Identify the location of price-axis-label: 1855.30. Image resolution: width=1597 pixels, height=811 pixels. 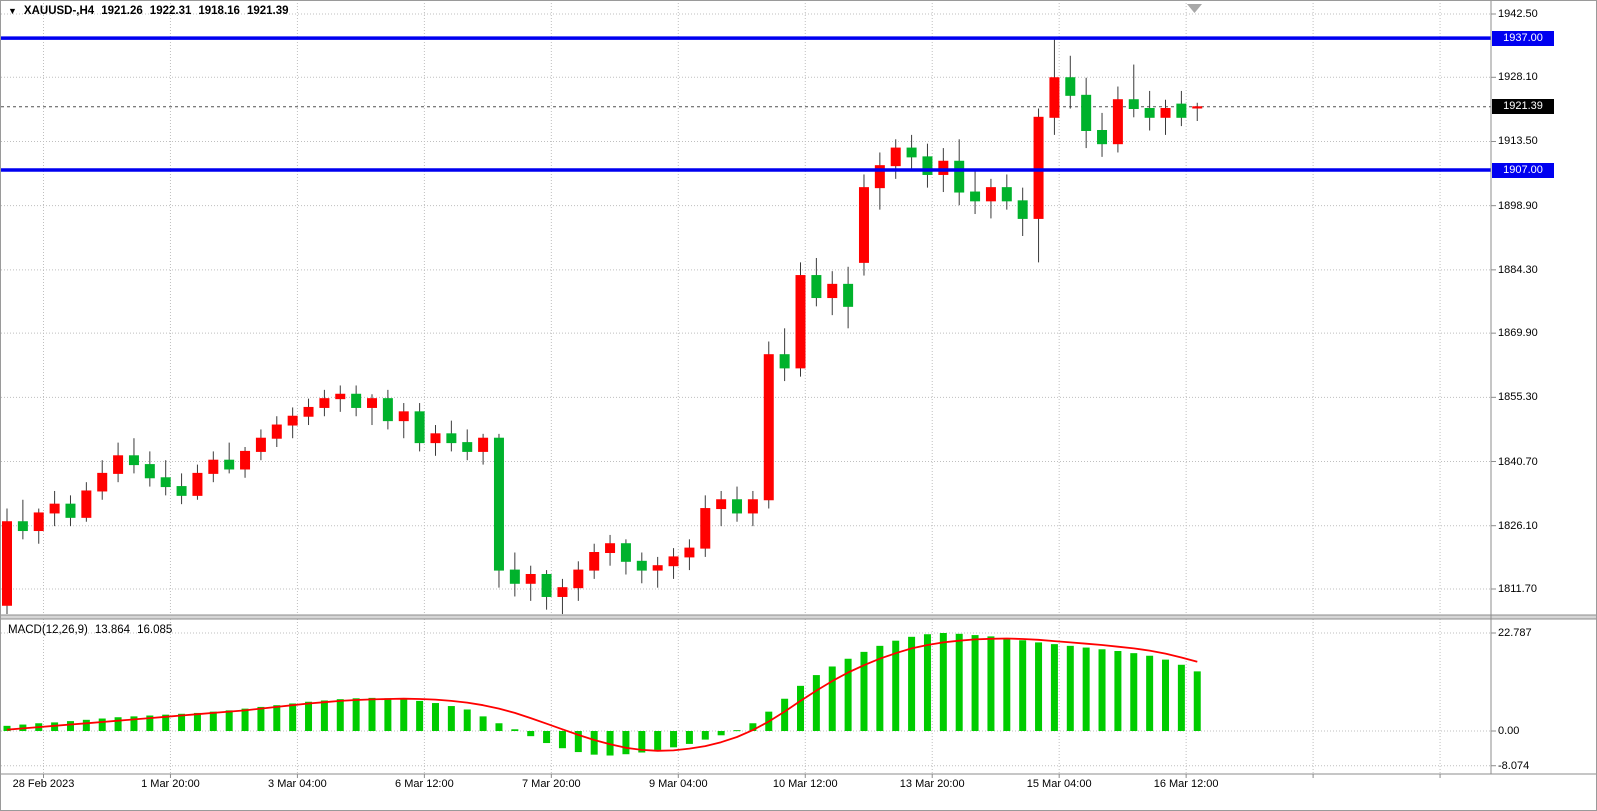
(1518, 397).